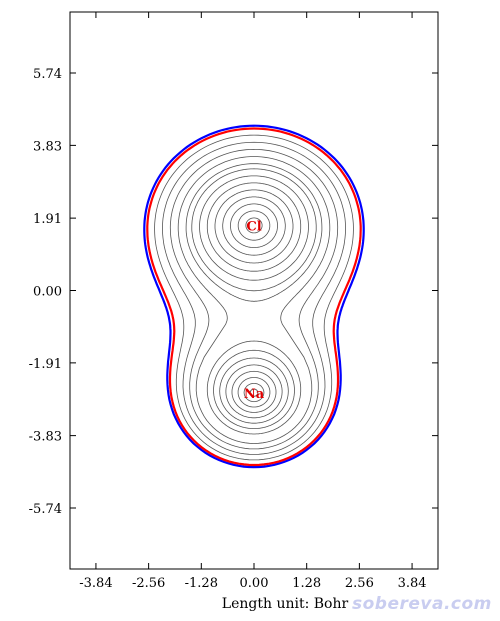 Image resolution: width=500 pixels, height=621 pixels. What do you see at coordinates (47, 292) in the screenshot?
I see `y-tick-label: 0.00` at bounding box center [47, 292].